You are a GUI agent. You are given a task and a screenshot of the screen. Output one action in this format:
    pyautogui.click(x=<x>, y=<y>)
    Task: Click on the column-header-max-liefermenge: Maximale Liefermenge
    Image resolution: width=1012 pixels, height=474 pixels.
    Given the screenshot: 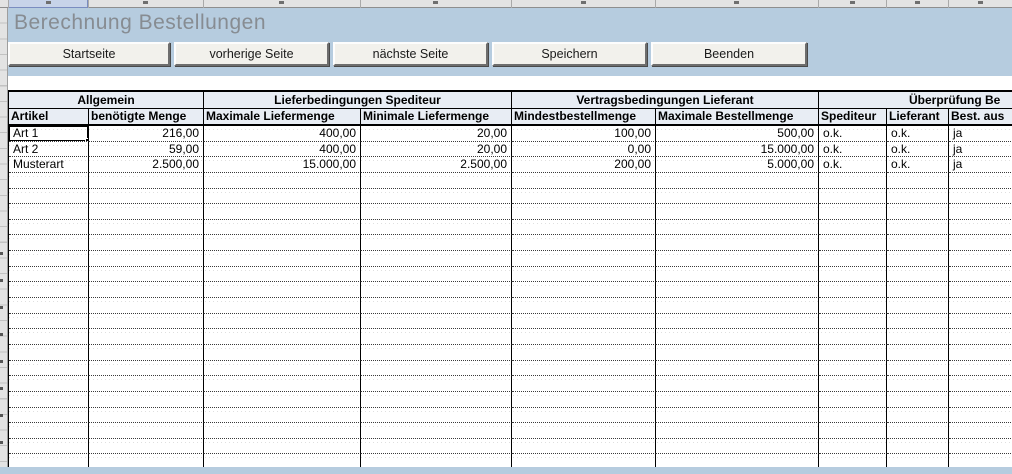 What is the action you would take?
    pyautogui.click(x=282, y=117)
    